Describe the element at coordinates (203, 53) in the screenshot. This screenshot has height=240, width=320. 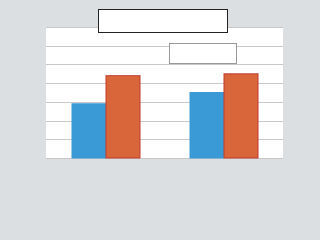
I see `legend-box` at that location.